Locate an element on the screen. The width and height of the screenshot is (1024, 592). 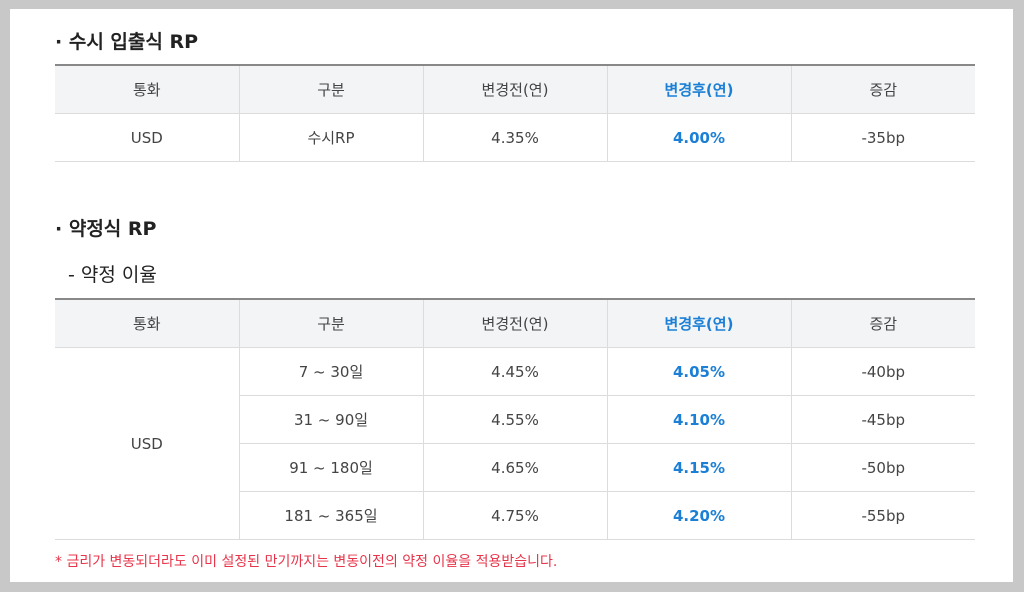
cell-before: 4.35% is located at coordinates (514, 137).